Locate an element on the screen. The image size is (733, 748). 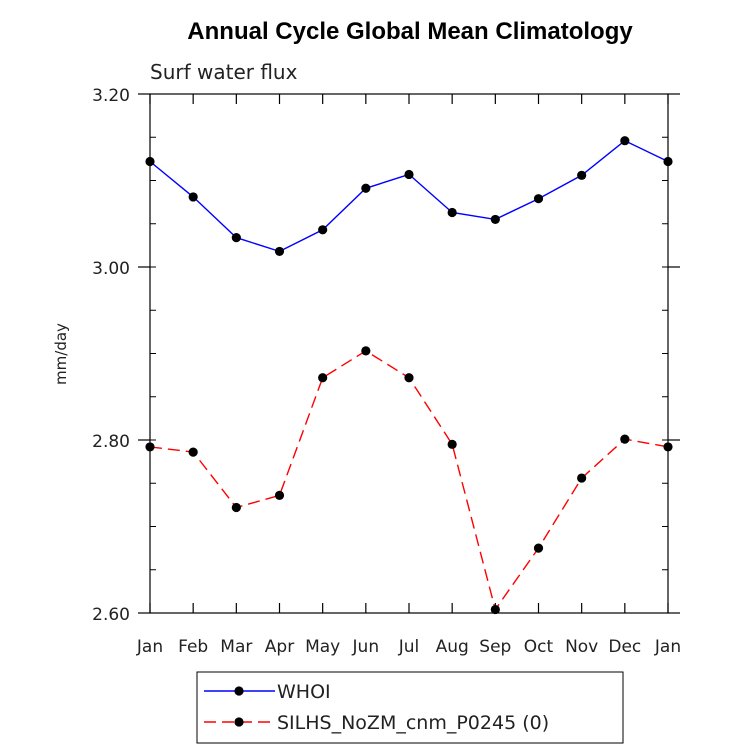
legend-box is located at coordinates (410, 707).